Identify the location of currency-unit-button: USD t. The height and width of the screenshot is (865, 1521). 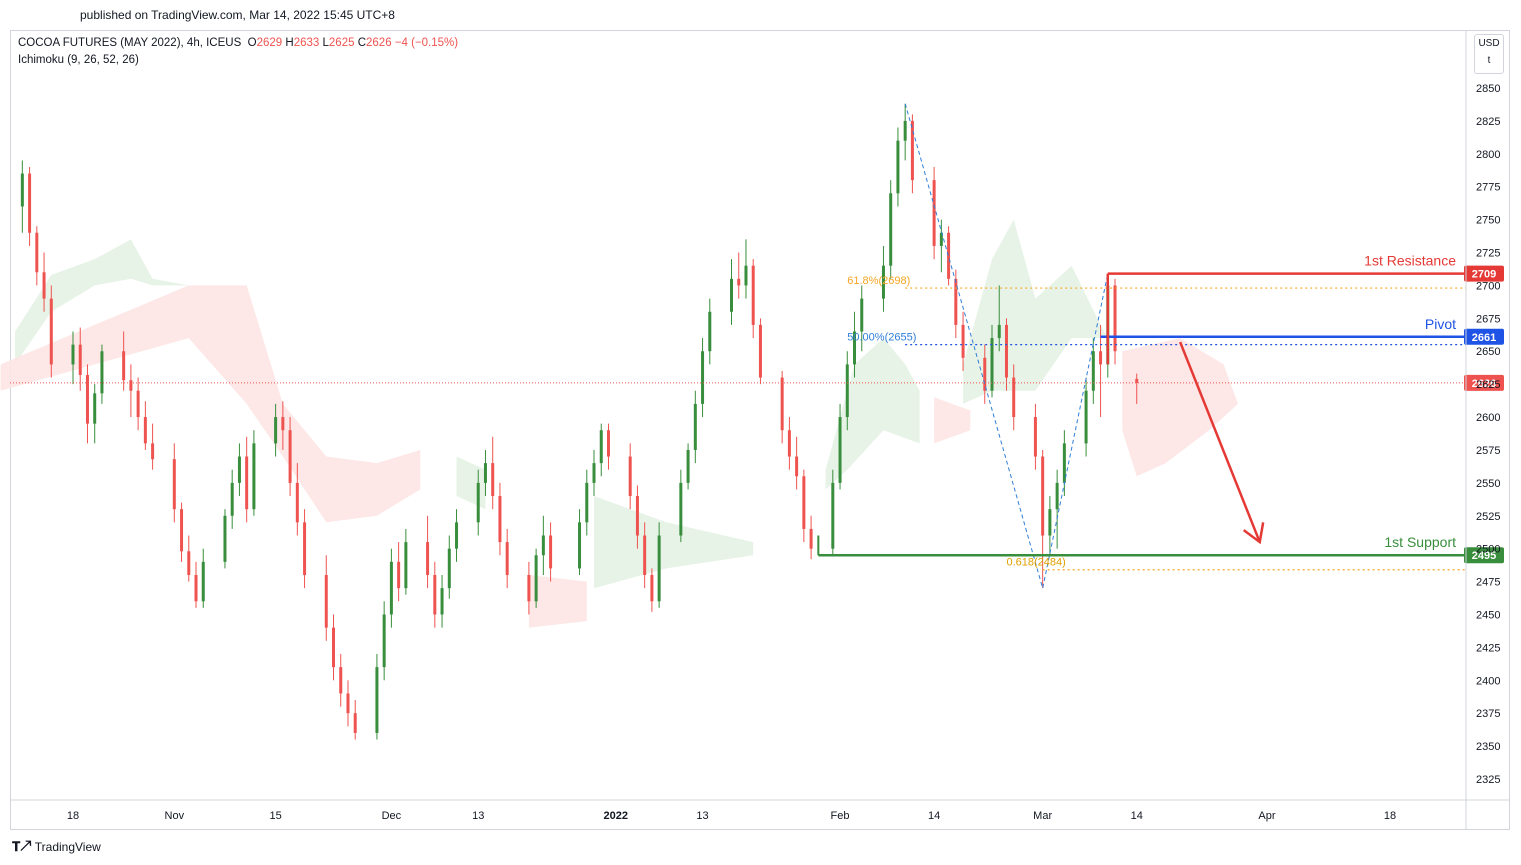
(1489, 54).